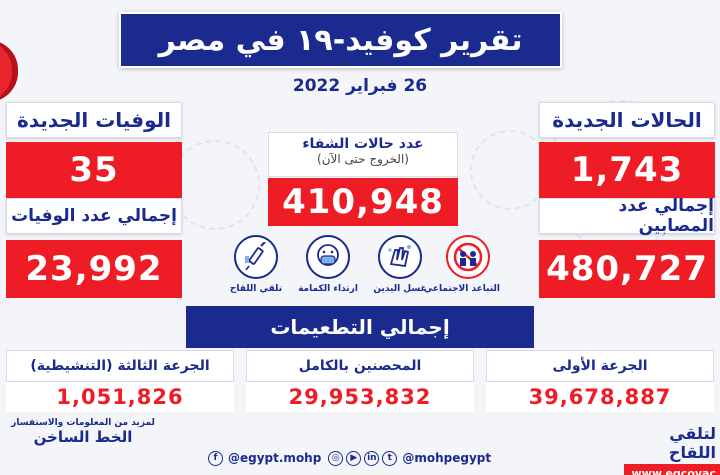 The image size is (720, 475). I want to click on recovered-label-box: عدد حالات الشفاء (الخروج حتى الآن), so click(363, 154).